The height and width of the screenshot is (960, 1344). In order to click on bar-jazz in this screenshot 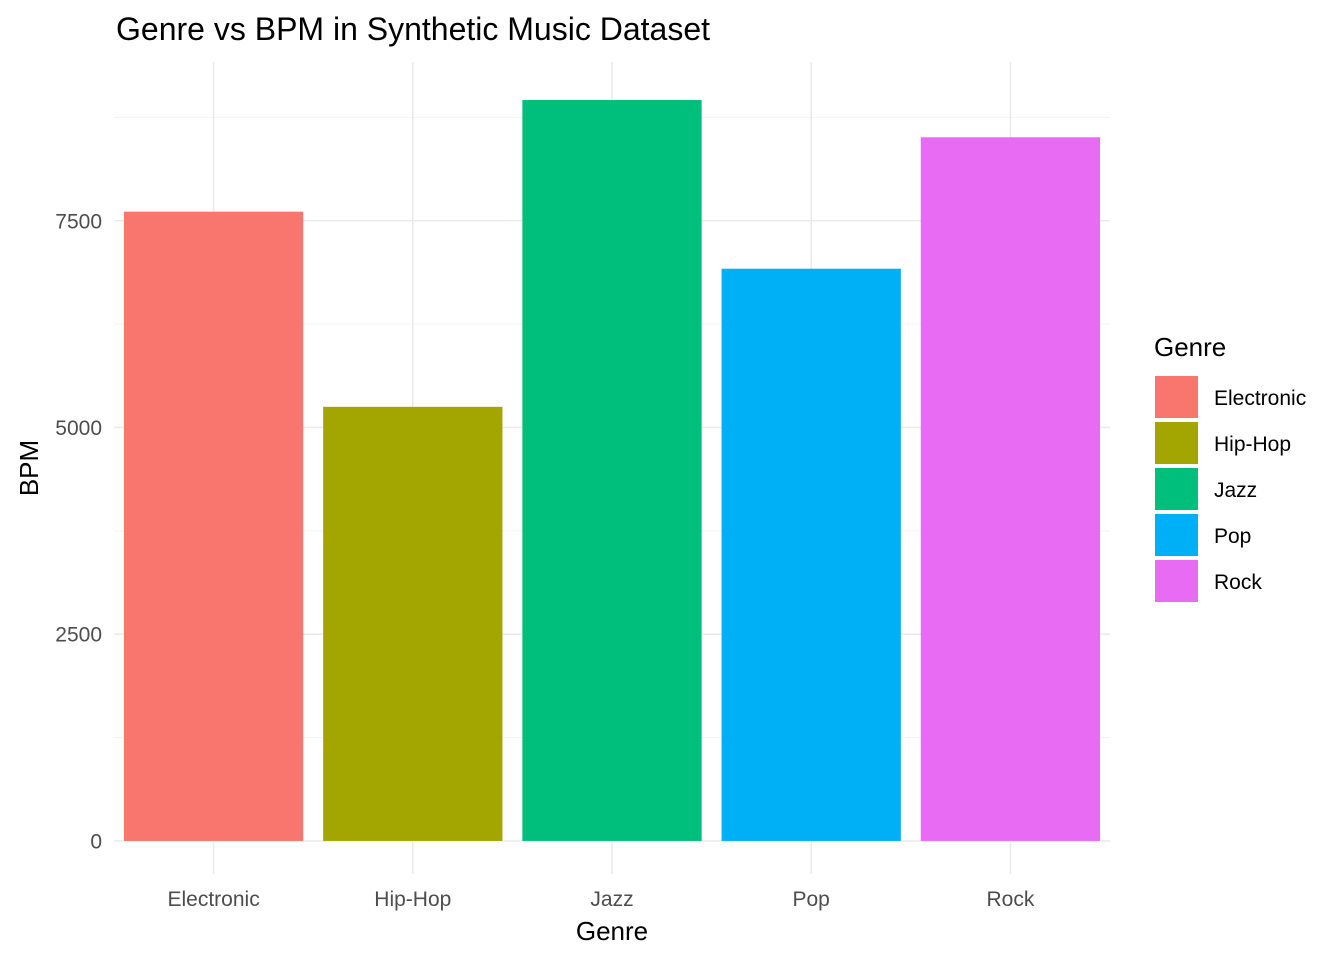, I will do `click(612, 470)`.